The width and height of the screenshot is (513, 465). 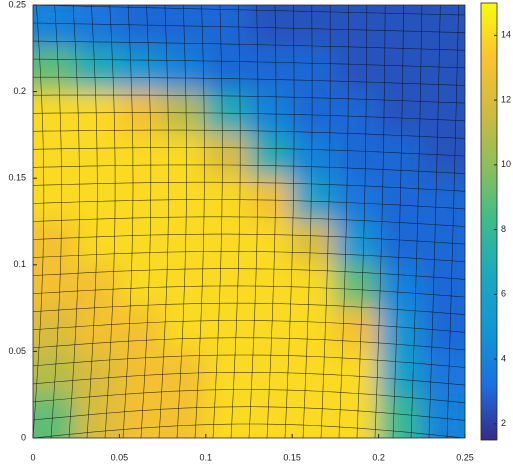 I want to click on colorbar-tick-label: 2, so click(x=503, y=423).